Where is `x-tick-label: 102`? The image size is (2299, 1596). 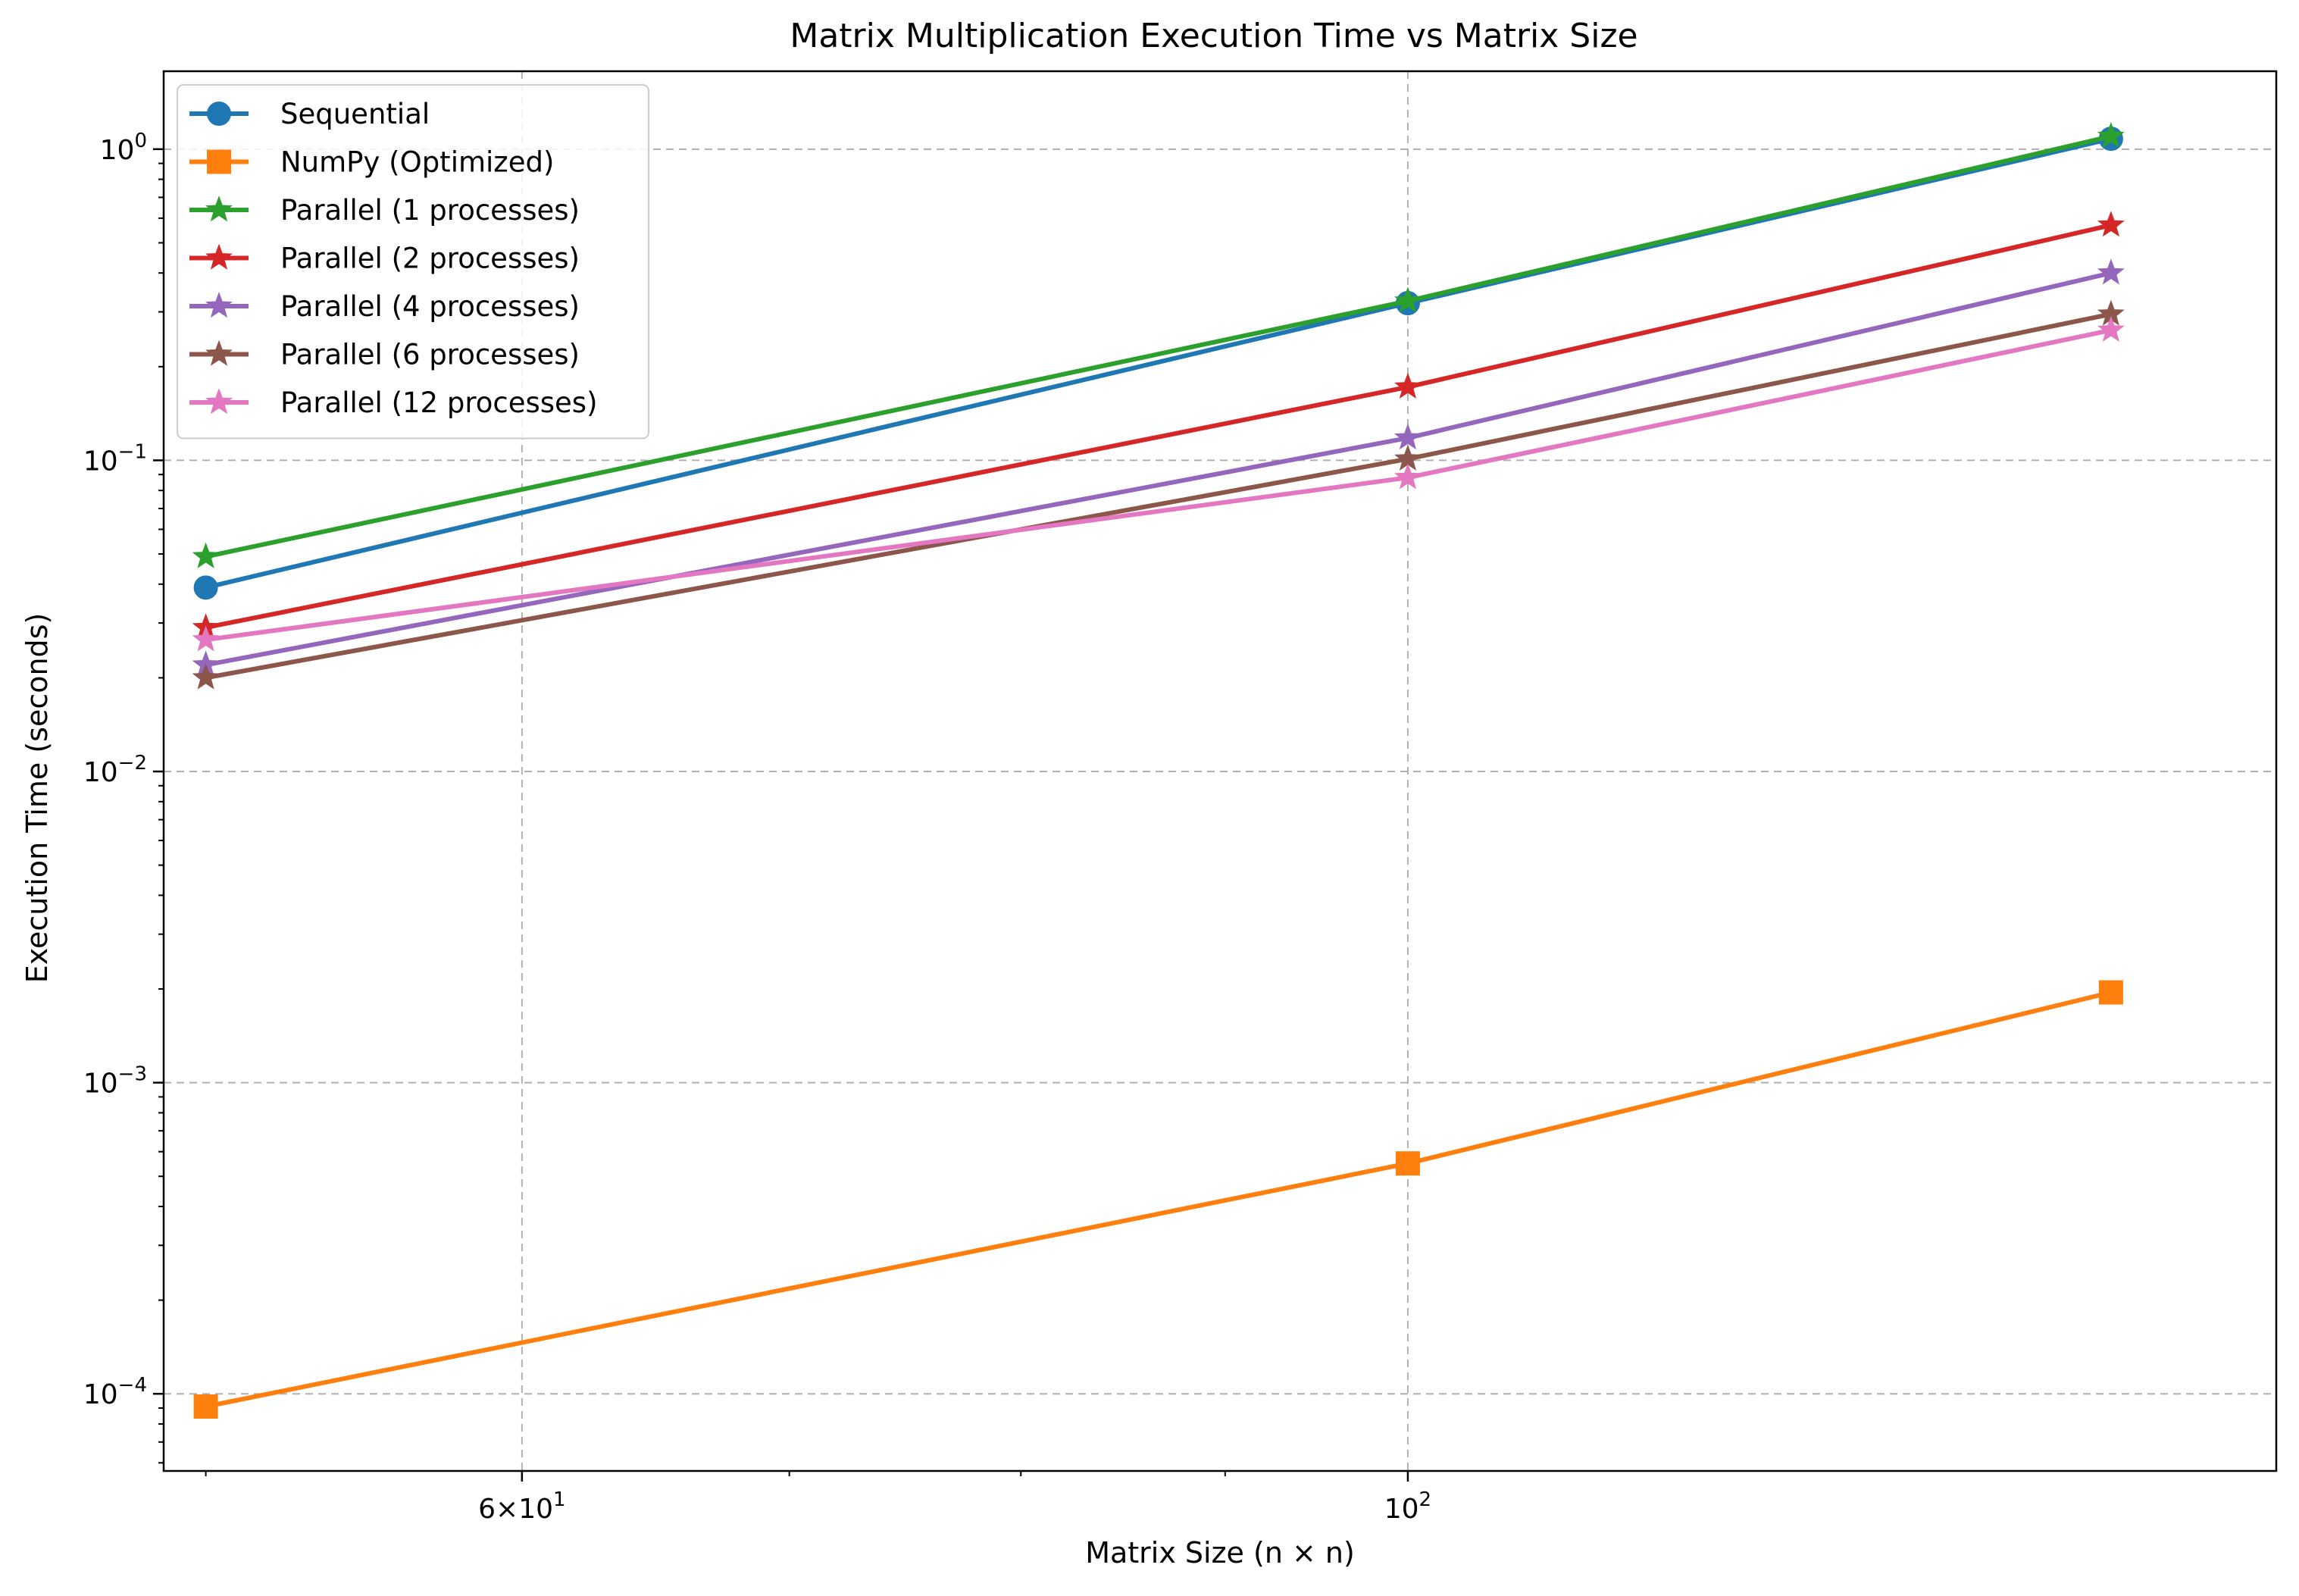
x-tick-label: 102 is located at coordinates (1407, 1506).